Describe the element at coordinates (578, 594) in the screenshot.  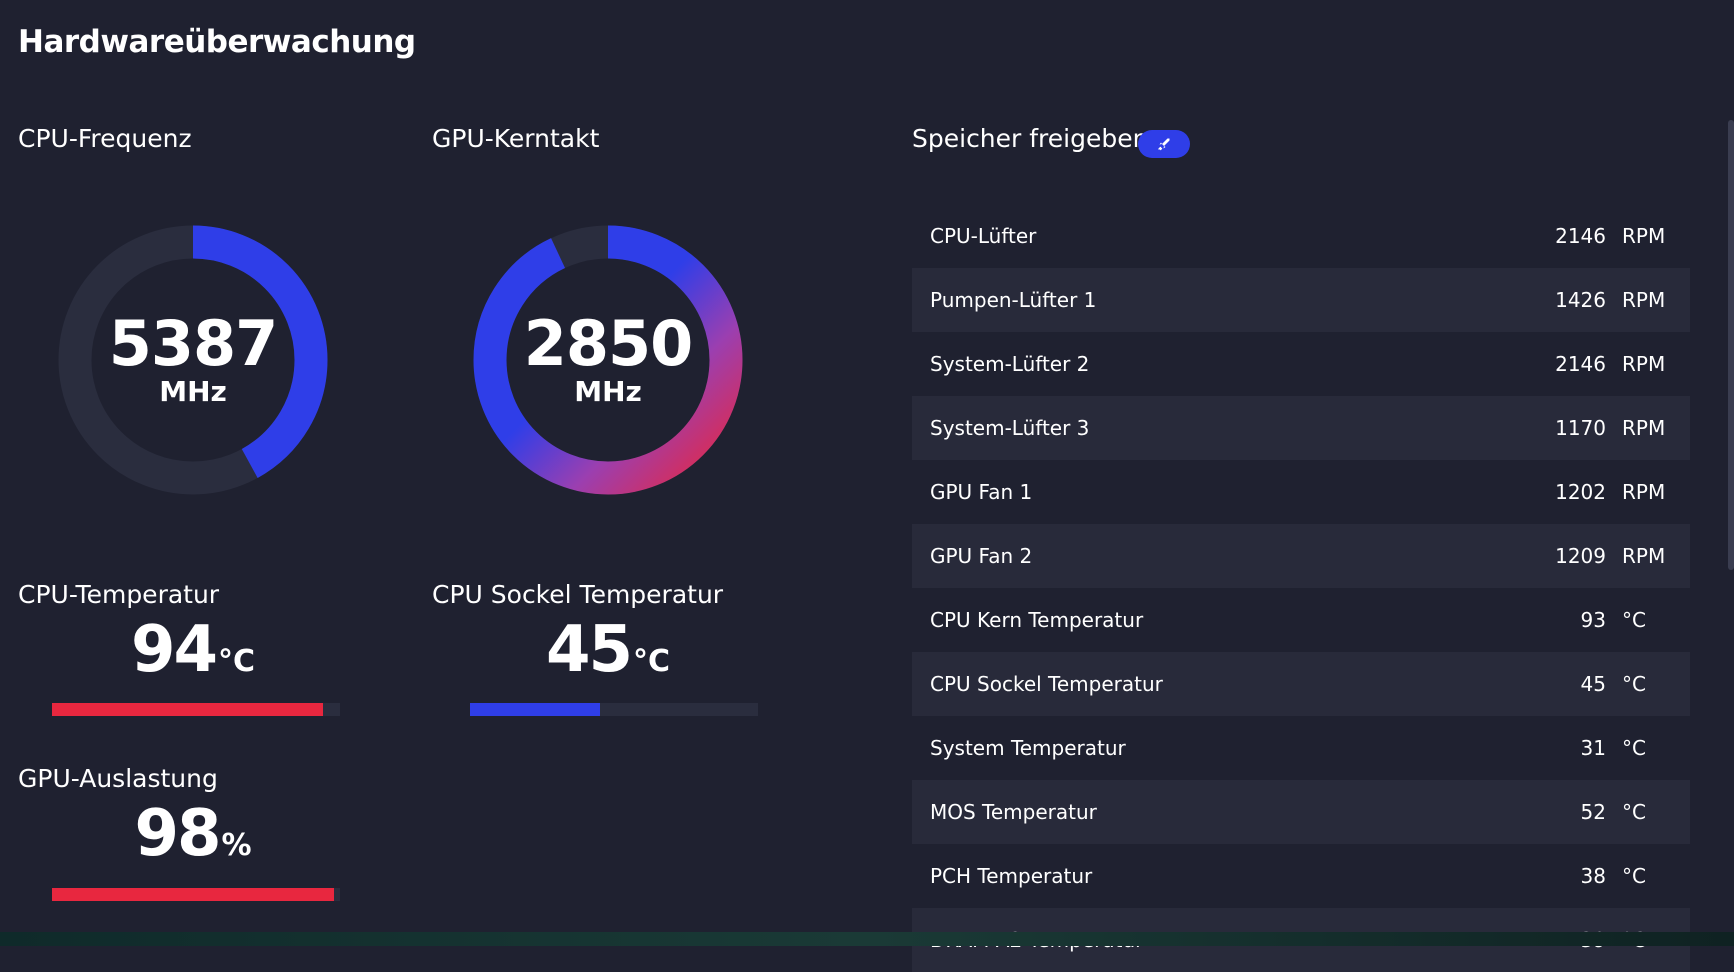
I see `cpu-socket-temperature-label: CPU Sockel Temperatur` at that location.